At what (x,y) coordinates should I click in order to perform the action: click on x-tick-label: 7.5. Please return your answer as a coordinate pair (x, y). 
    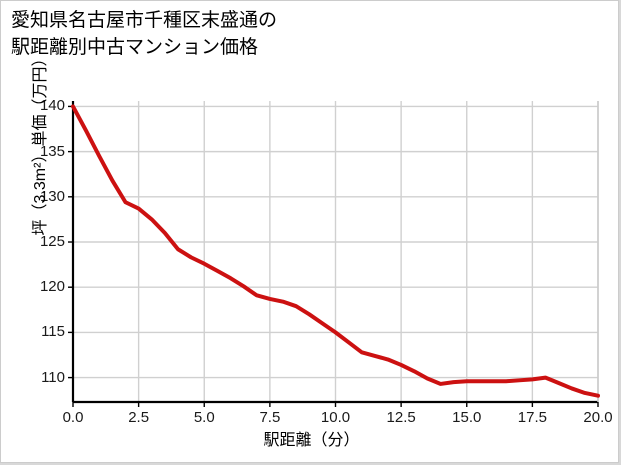
    Looking at the image, I should click on (270, 417).